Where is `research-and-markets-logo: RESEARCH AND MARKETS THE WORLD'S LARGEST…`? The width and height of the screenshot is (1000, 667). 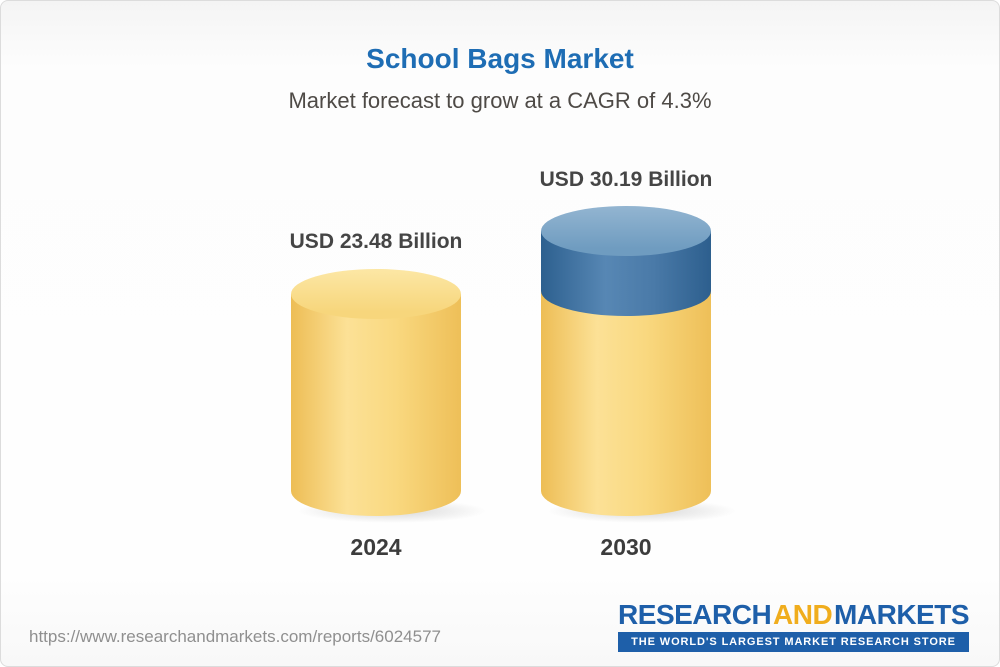 research-and-markets-logo: RESEARCH AND MARKETS THE WORLD'S LARGEST… is located at coordinates (793, 626).